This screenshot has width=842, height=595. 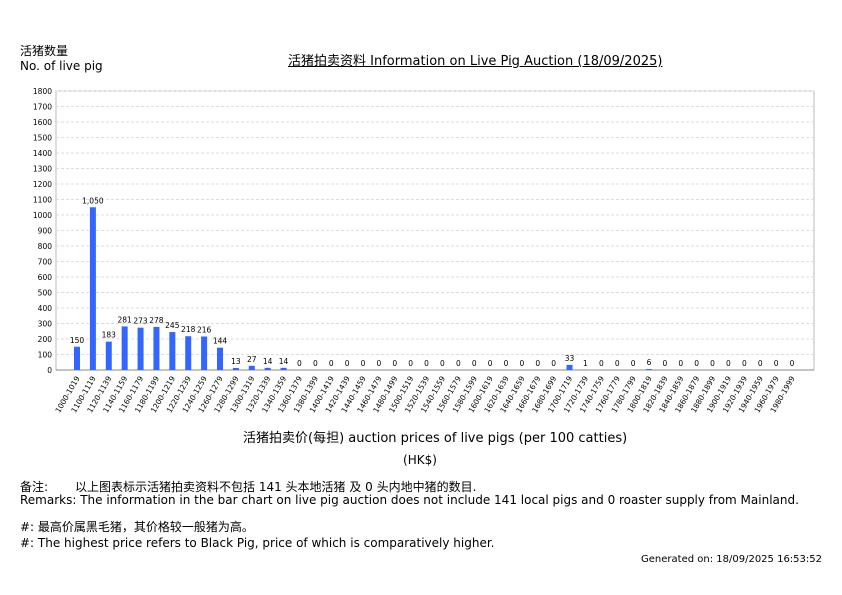 I want to click on data-label: 33, so click(x=570, y=358).